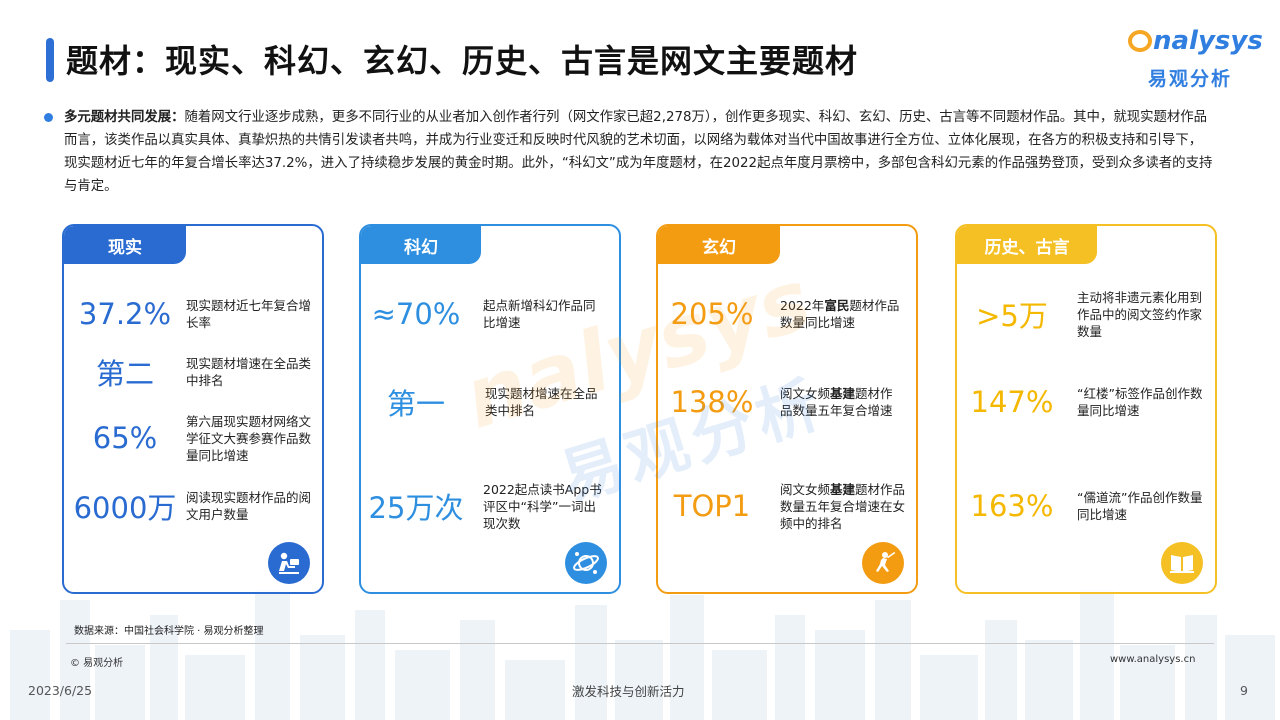  Describe the element at coordinates (60, 690) in the screenshot. I see `footer-date: 2023/6/25` at that location.